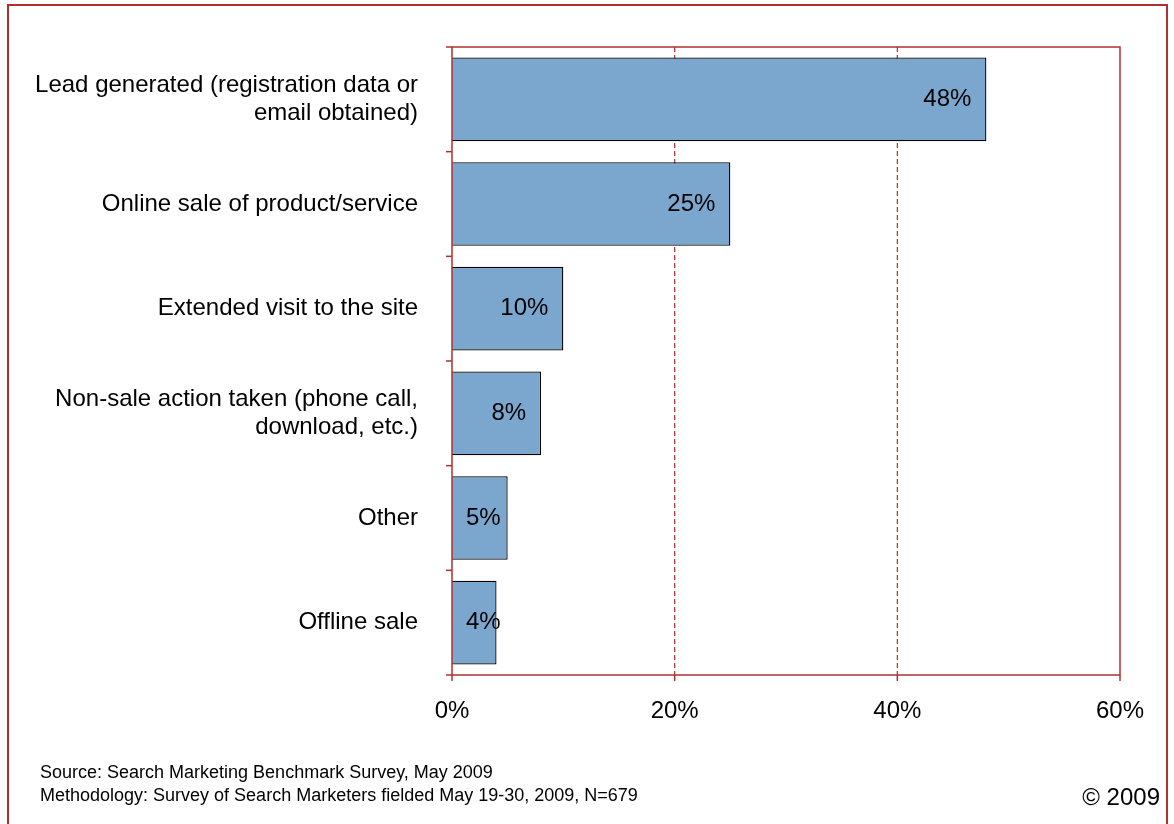  What do you see at coordinates (509, 411) in the screenshot?
I see `data-label: 8%` at bounding box center [509, 411].